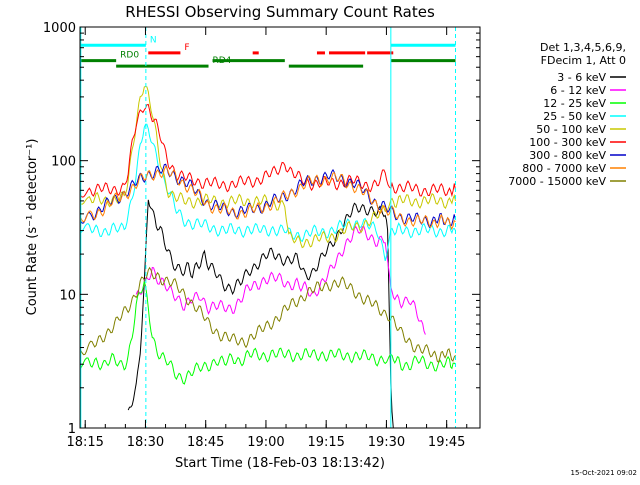 The width and height of the screenshot is (640, 485). I want to click on legend-label-12-25-kev: 12 - 25 keV, so click(574, 103).